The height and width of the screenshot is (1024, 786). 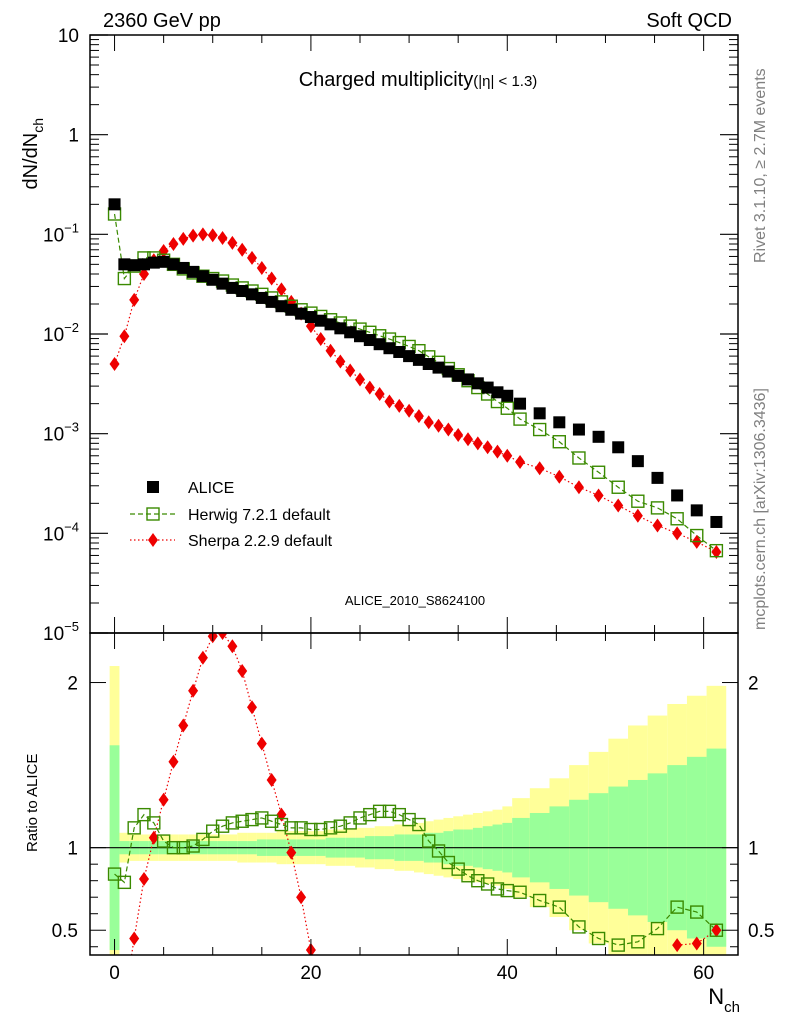 What do you see at coordinates (61, 433) in the screenshot?
I see `y-tick-label: 10⁻³` at bounding box center [61, 433].